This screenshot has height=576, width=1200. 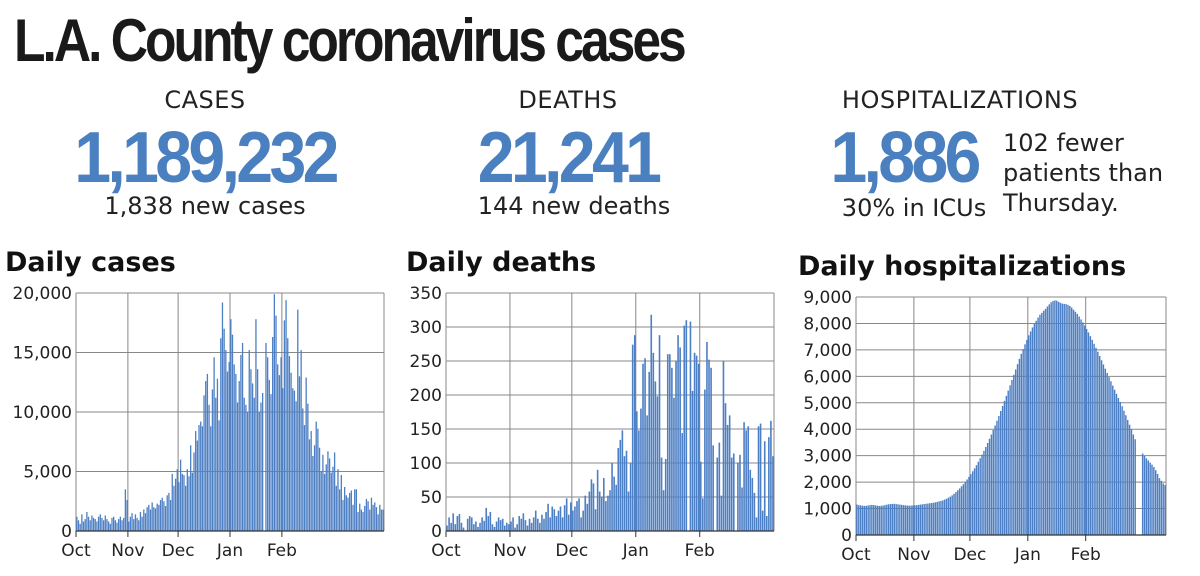 I want to click on x-tick-label: Nov, so click(x=127, y=551).